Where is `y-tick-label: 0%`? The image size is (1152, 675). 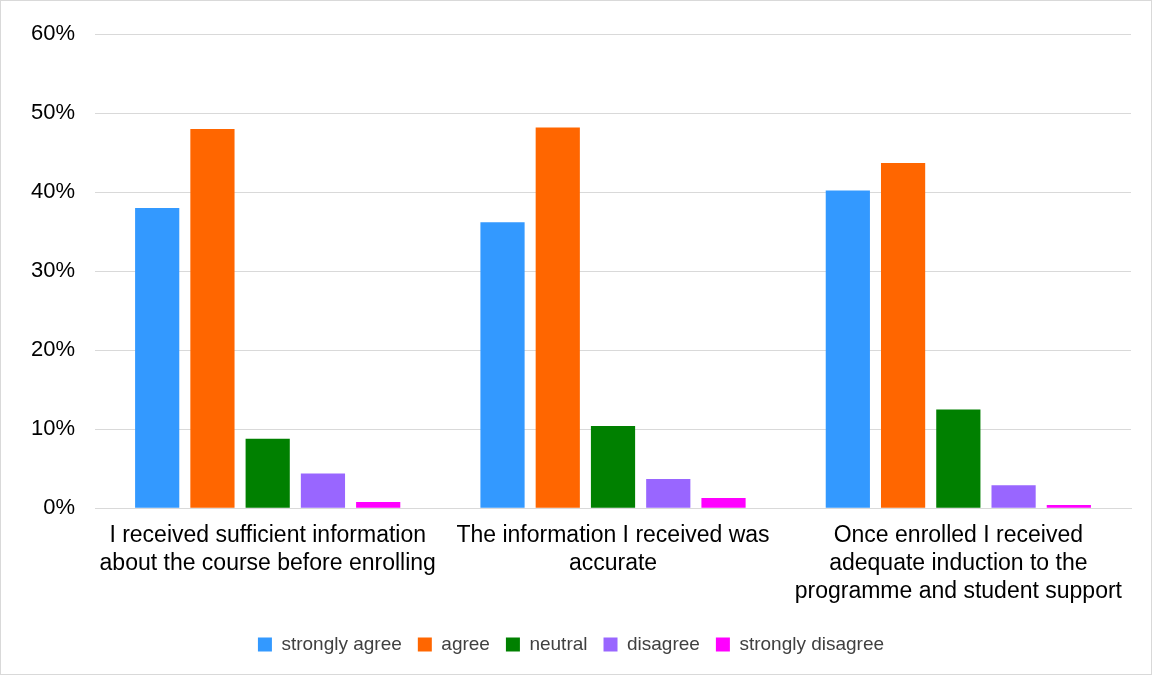 y-tick-label: 0% is located at coordinates (59, 507).